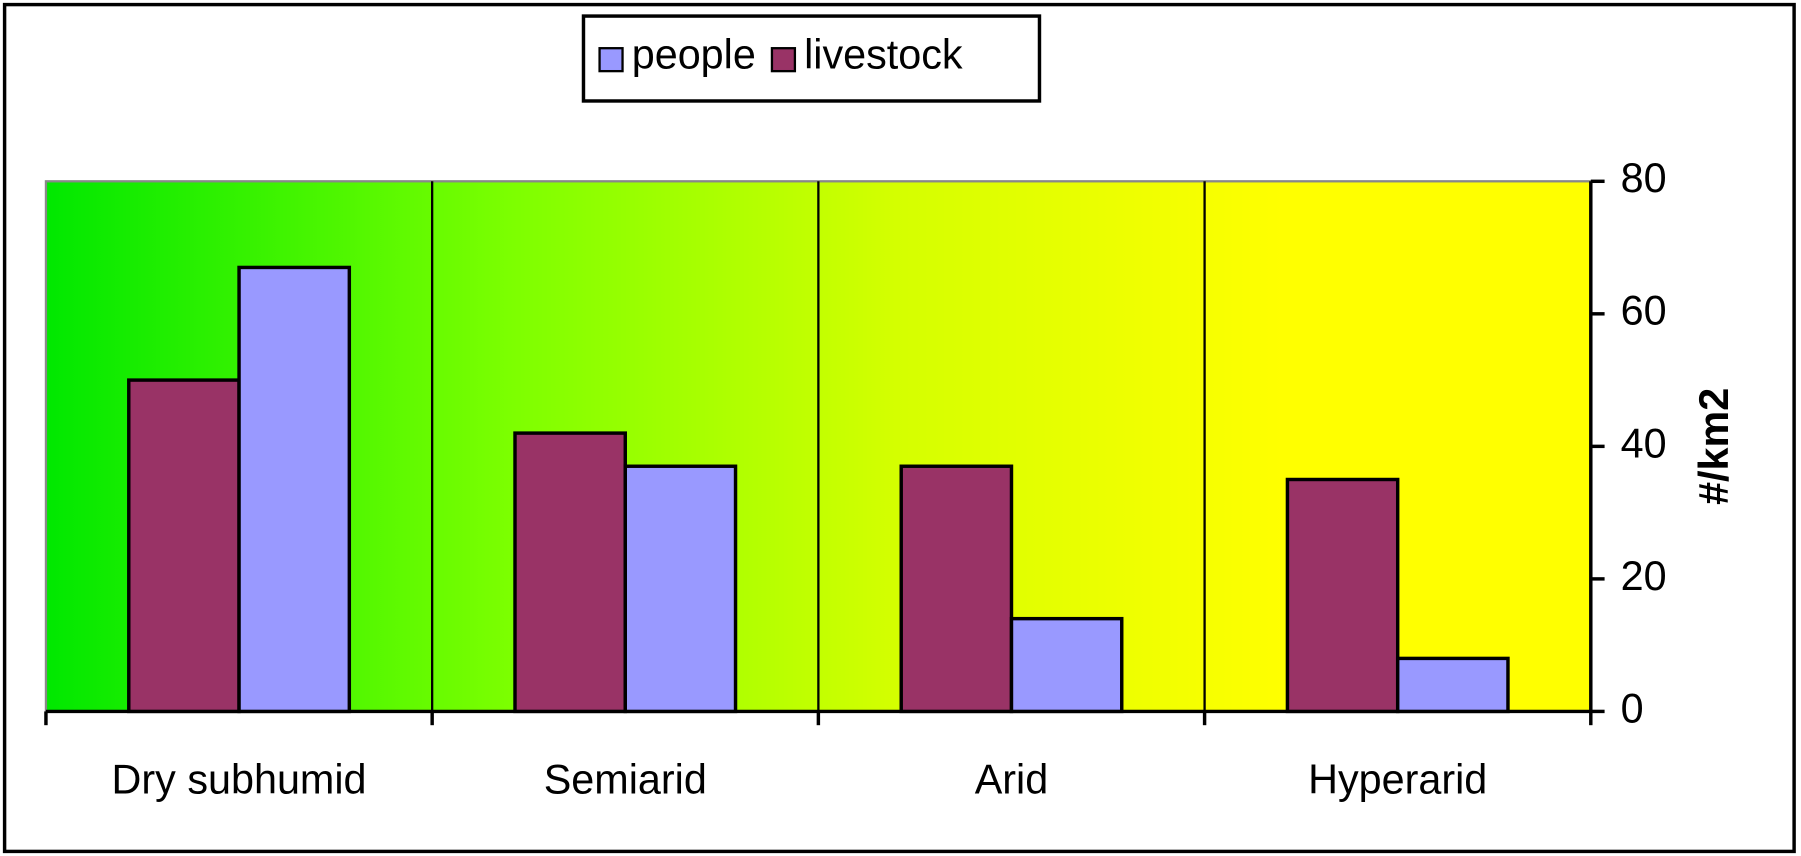  What do you see at coordinates (1644, 311) in the screenshot?
I see `y-tick-label: 60` at bounding box center [1644, 311].